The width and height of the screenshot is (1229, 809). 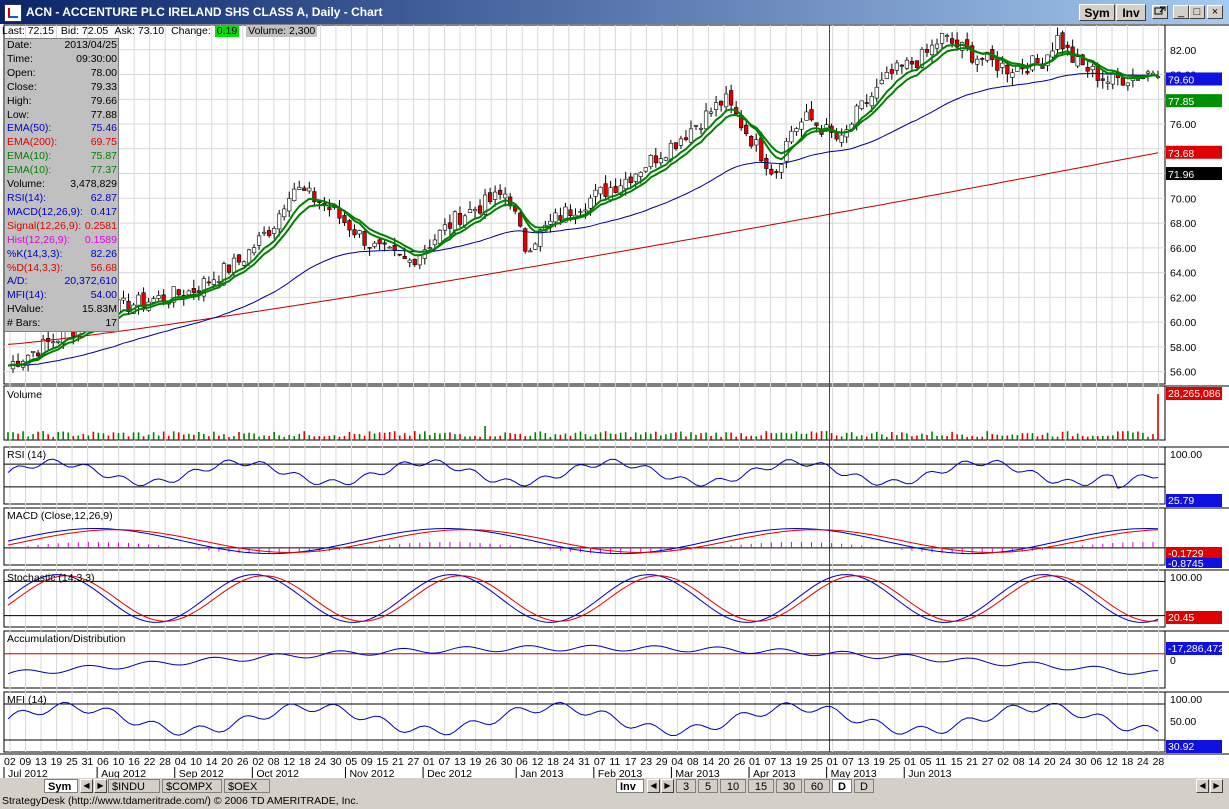 I want to click on data-window-value: 75.46, so click(x=103, y=128).